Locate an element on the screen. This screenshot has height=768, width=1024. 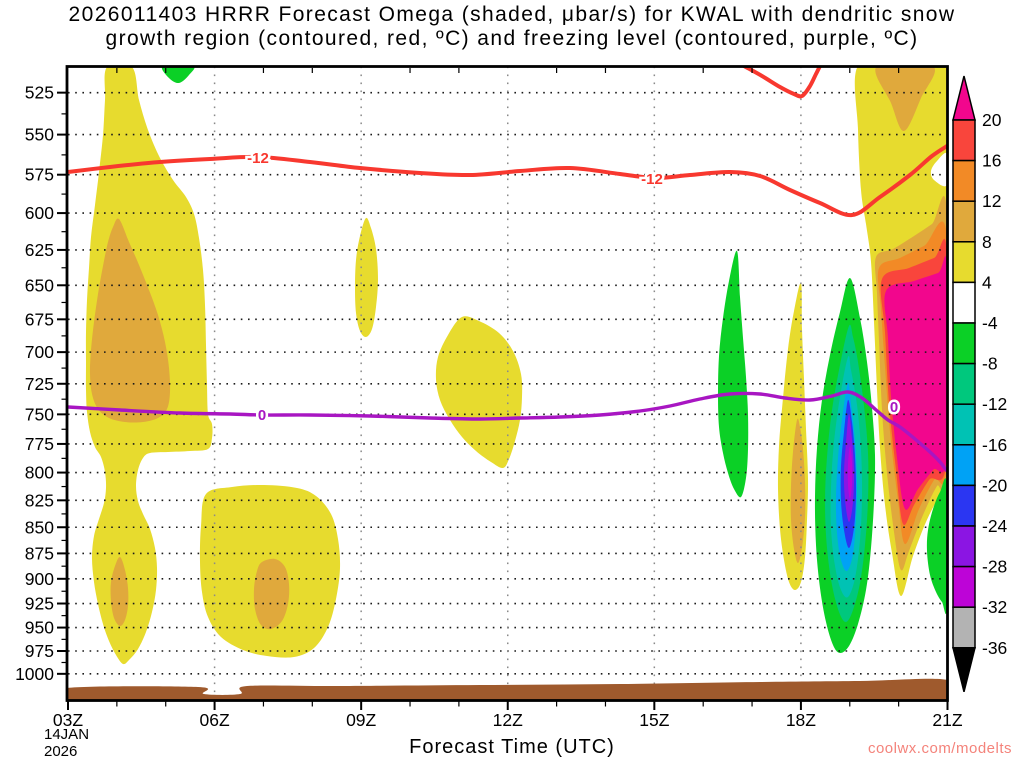
omega-region-updraft-left-core-upper is located at coordinates (130, 320).